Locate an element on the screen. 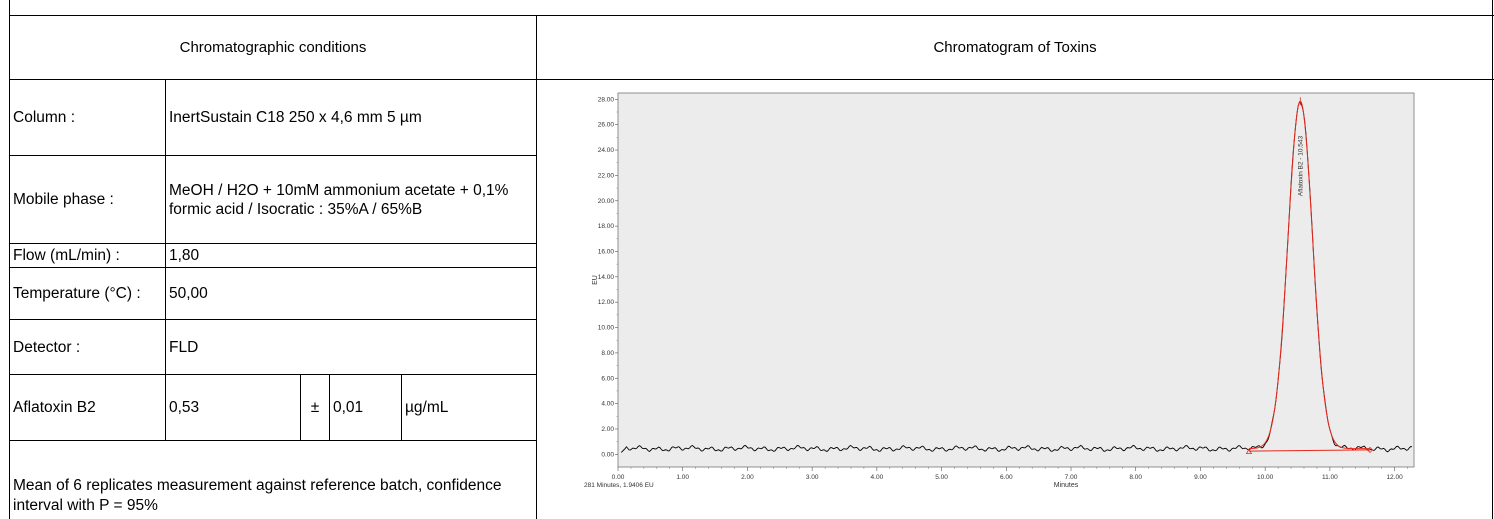 This screenshot has height=519, width=1494. x-axis-label: Minutes is located at coordinates (1066, 485).